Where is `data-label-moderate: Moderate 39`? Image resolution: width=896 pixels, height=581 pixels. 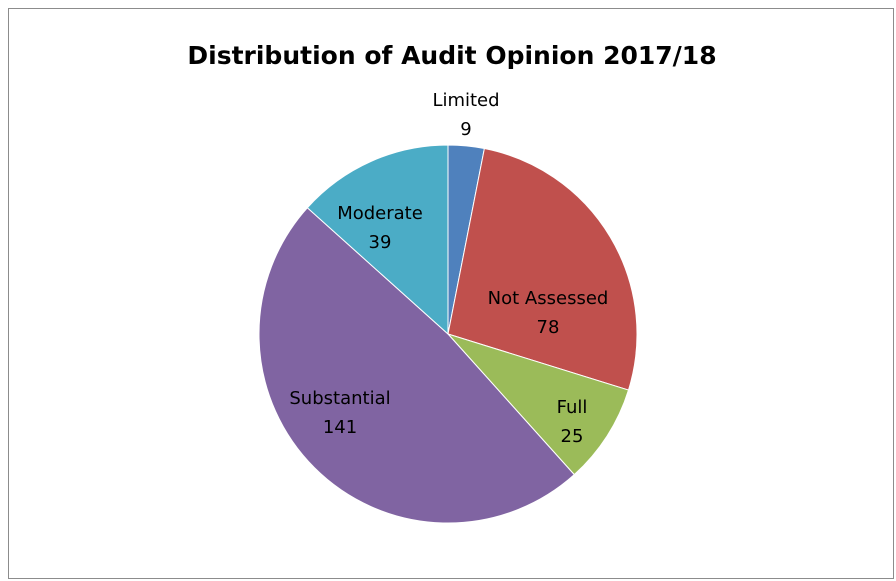
data-label-moderate: Moderate 39 is located at coordinates (380, 228).